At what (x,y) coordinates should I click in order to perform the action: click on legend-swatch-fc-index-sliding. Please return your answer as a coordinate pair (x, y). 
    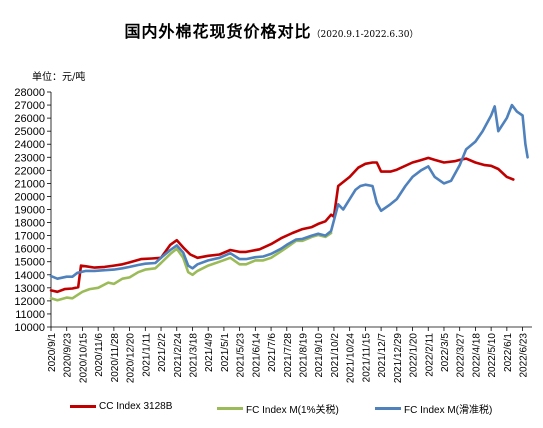
    Looking at the image, I should click on (388, 408).